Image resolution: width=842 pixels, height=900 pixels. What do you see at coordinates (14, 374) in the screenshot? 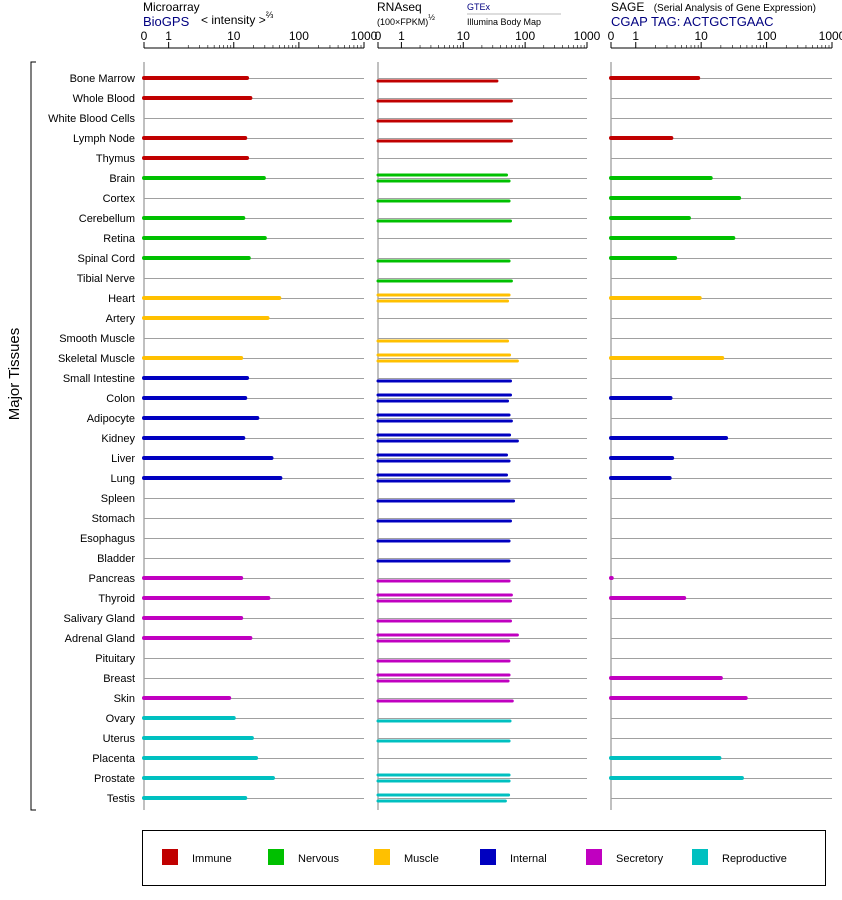
I see `y-axis-label: Major Tissues` at bounding box center [14, 374].